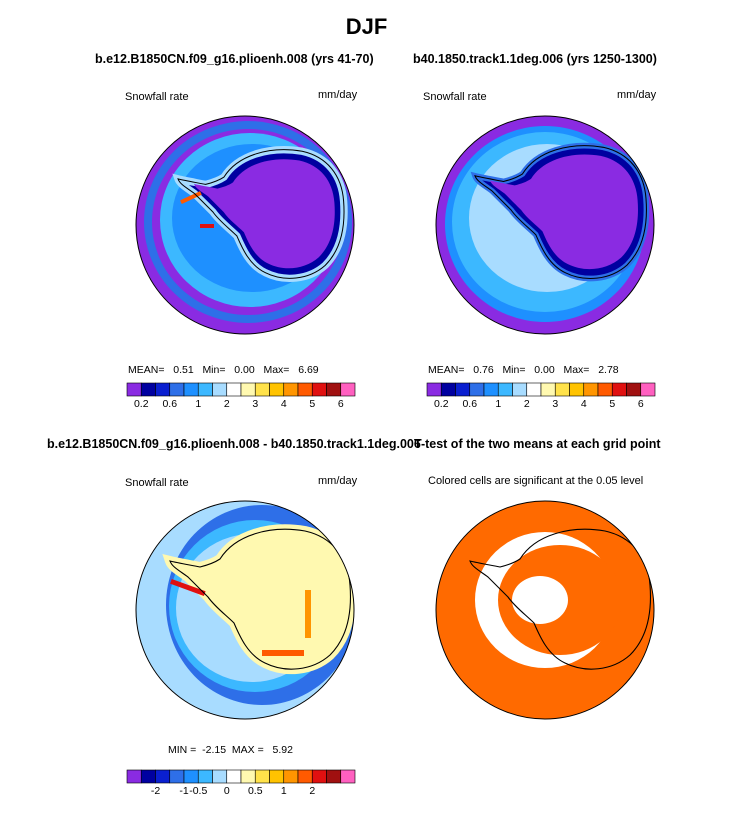 The image size is (733, 833). I want to click on panel3-colorbar-tick-label: 0.5, so click(255, 791).